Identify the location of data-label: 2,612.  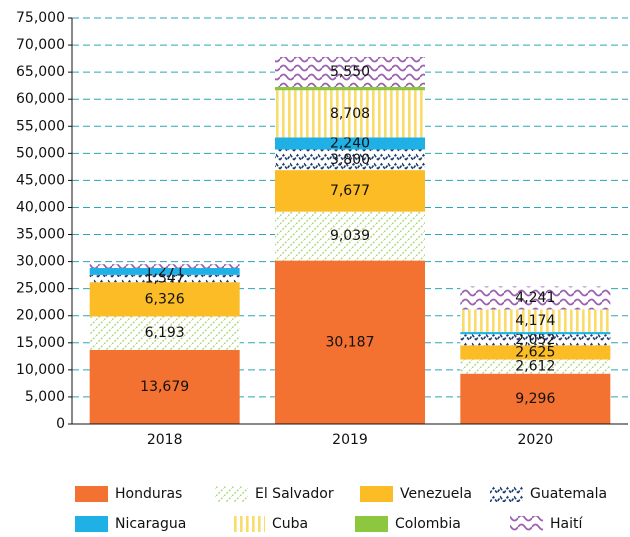
(535, 367).